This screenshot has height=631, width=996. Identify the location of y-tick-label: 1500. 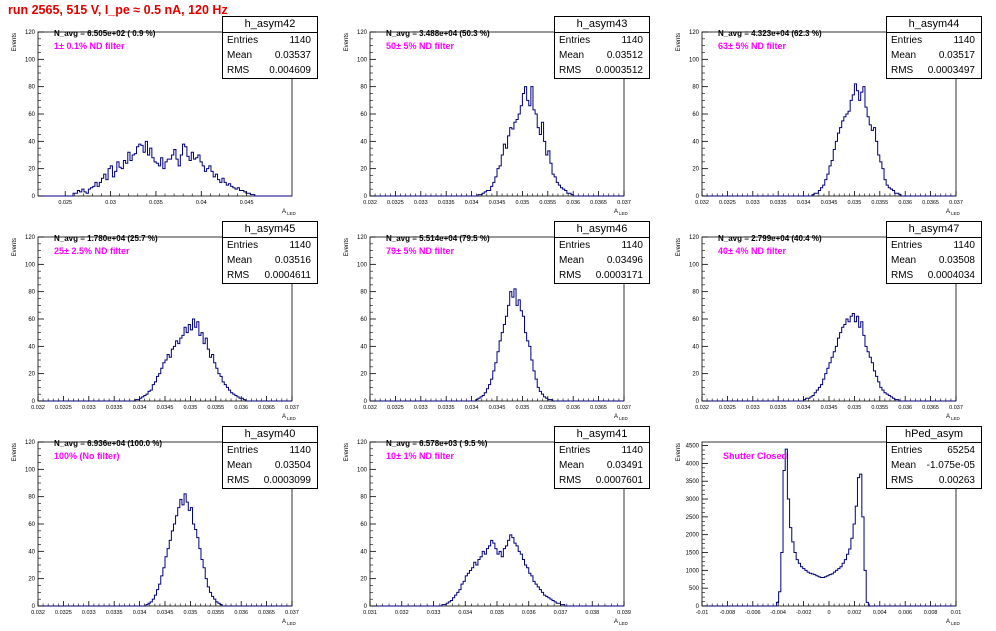
(693, 554).